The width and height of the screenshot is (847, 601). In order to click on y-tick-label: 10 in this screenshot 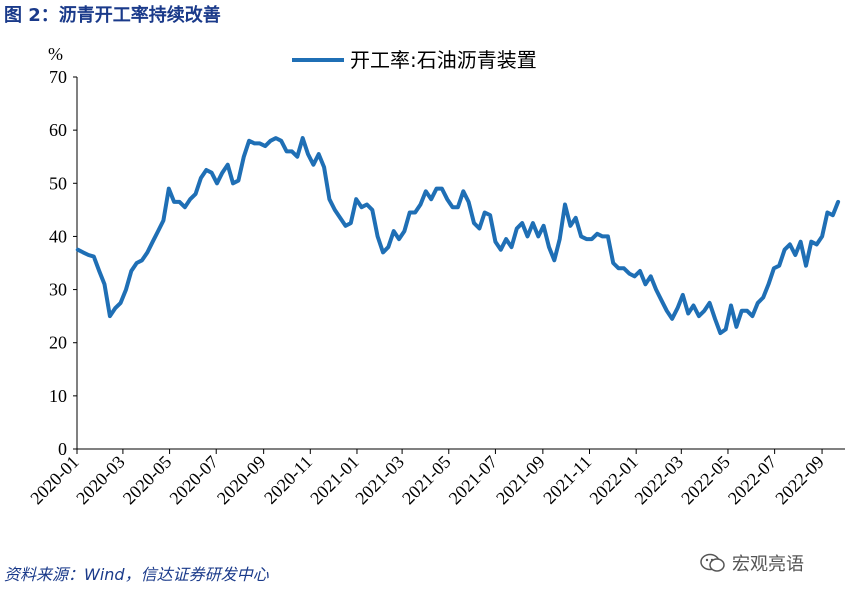, I will do `click(58, 396)`.